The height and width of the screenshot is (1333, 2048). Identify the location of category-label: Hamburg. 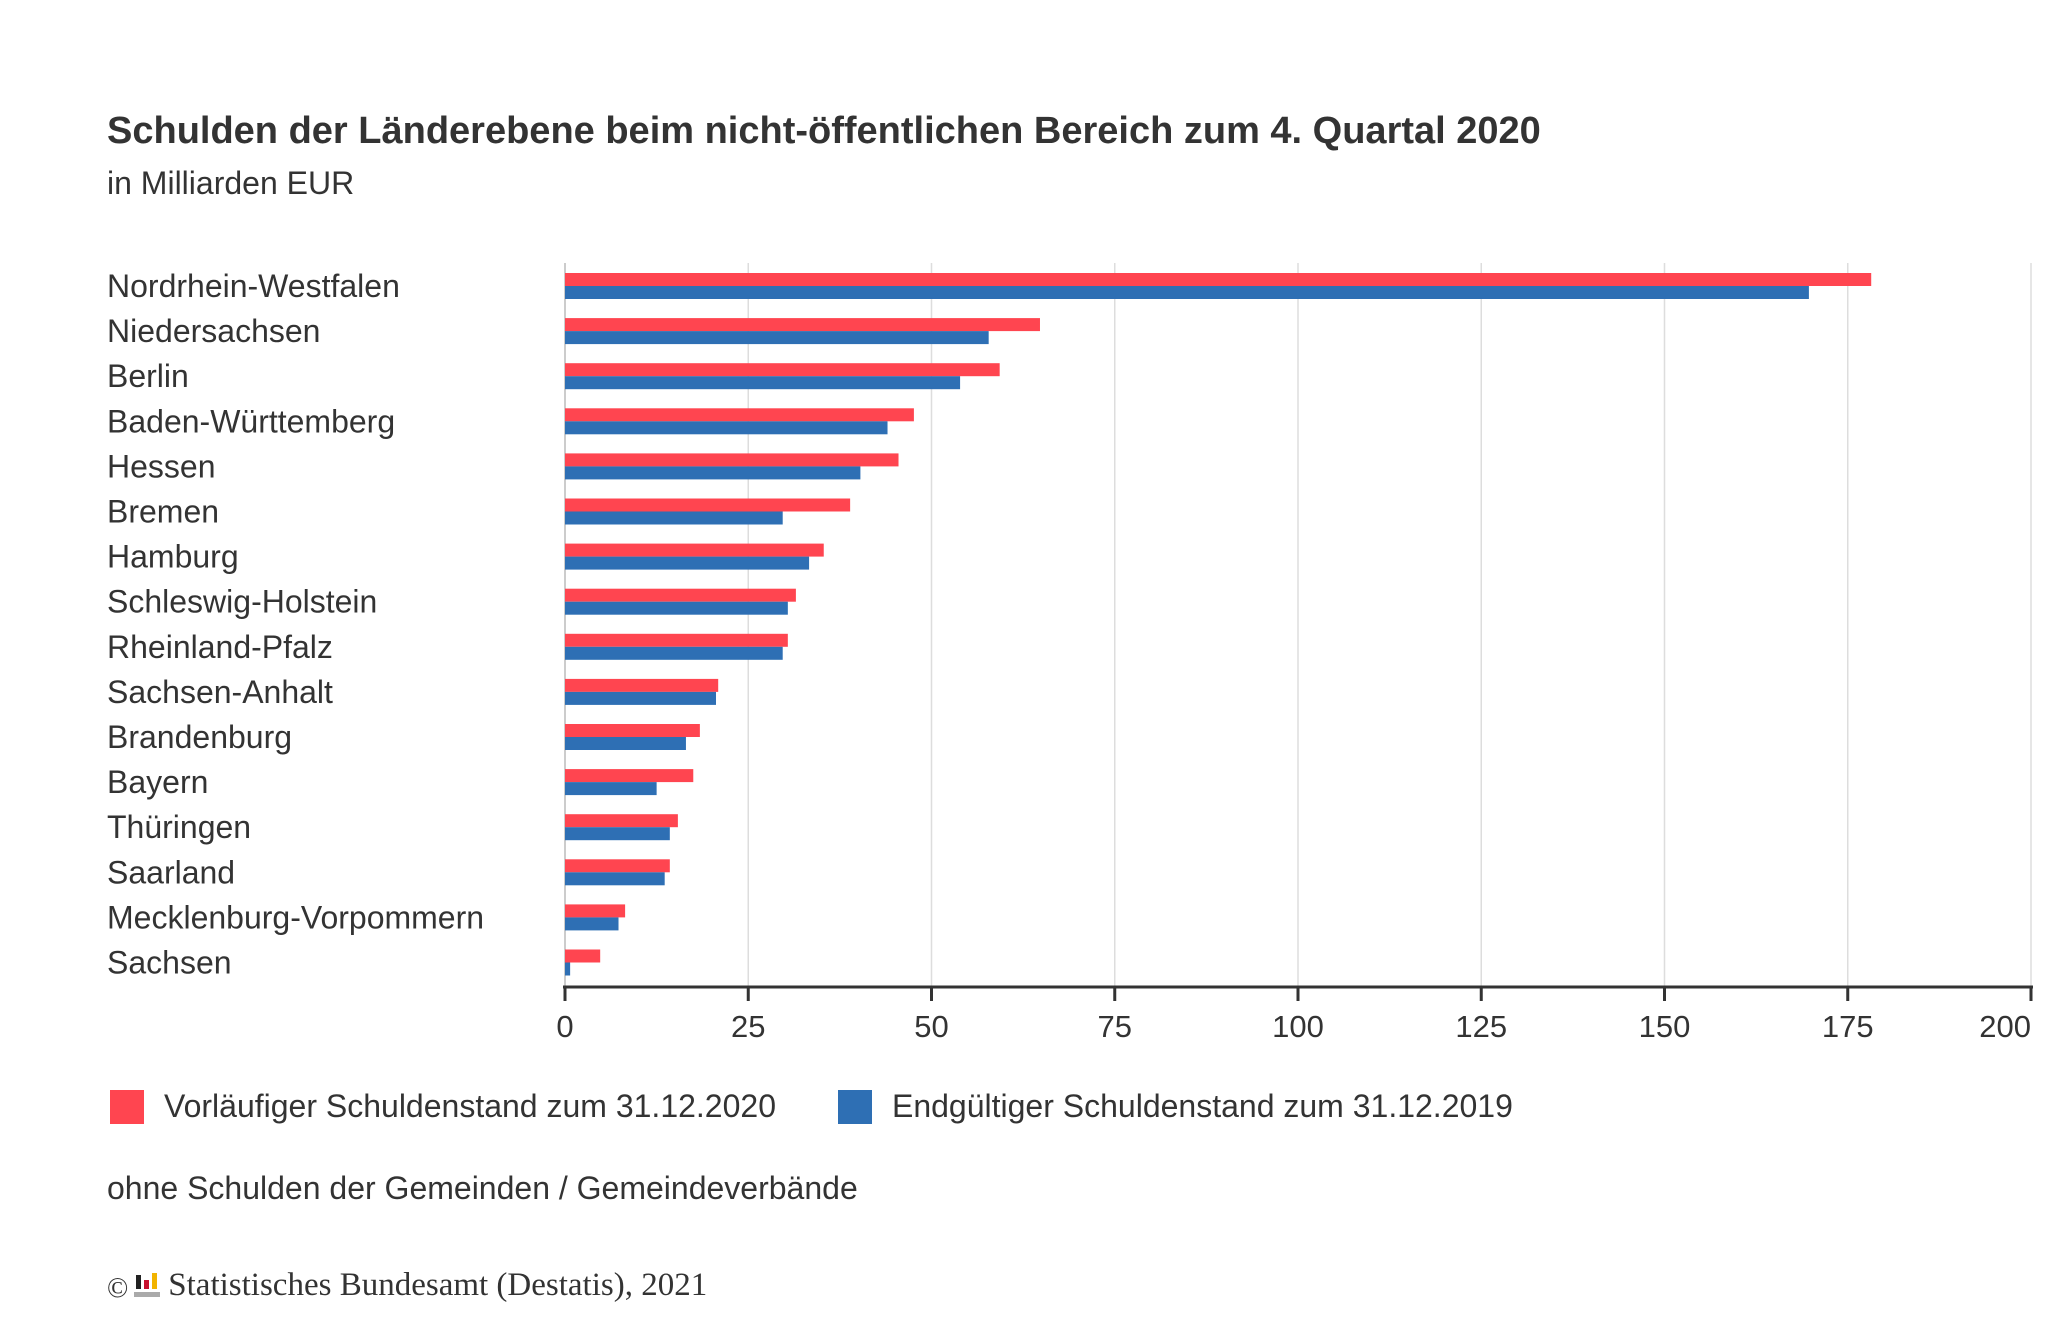
(173, 557).